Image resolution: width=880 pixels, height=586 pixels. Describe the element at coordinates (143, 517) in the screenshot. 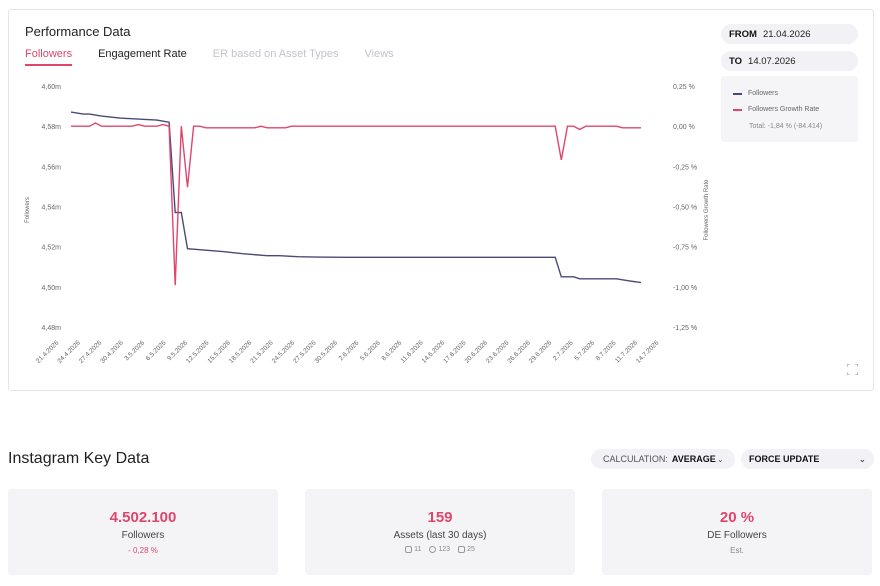

I see `followers-value: 4.502.100` at that location.